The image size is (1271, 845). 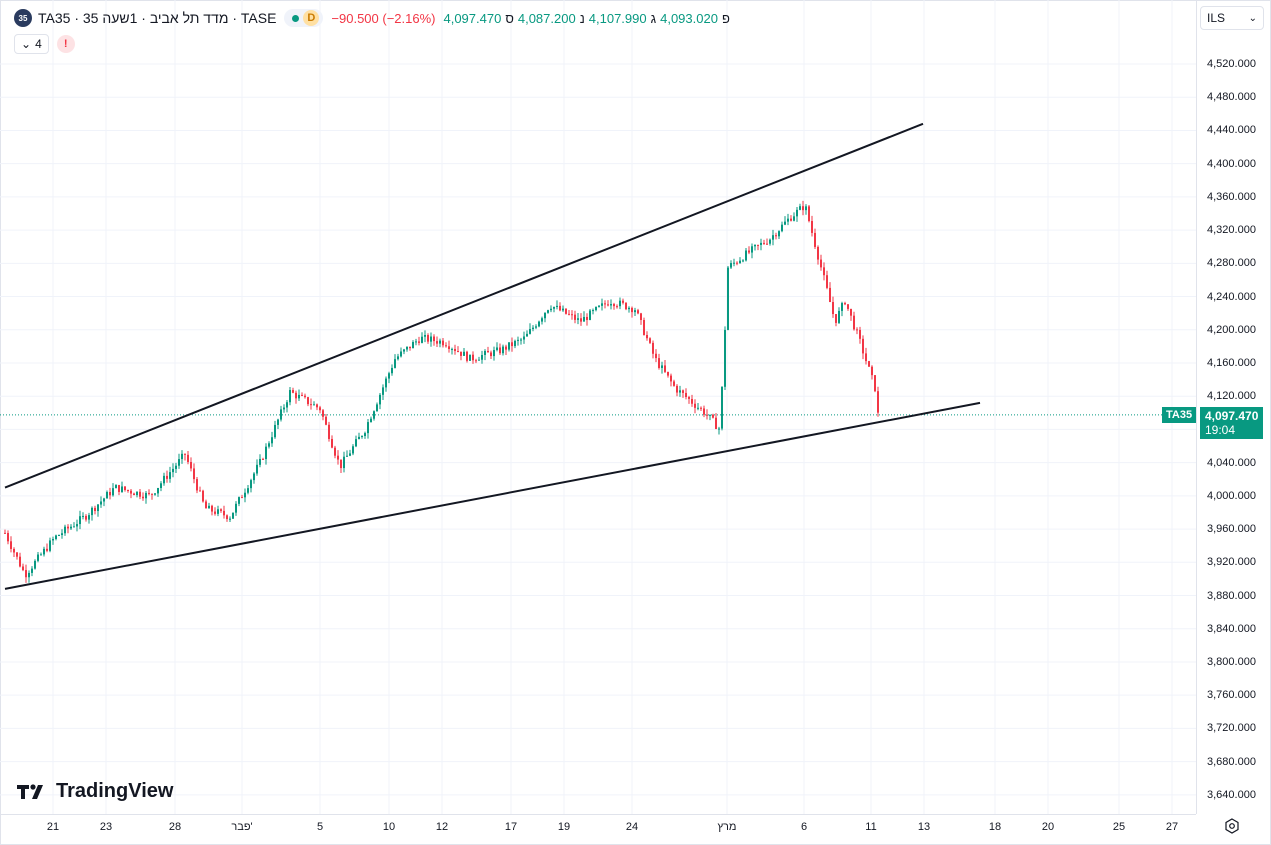 What do you see at coordinates (564, 827) in the screenshot?
I see `time-tick-label: 19` at bounding box center [564, 827].